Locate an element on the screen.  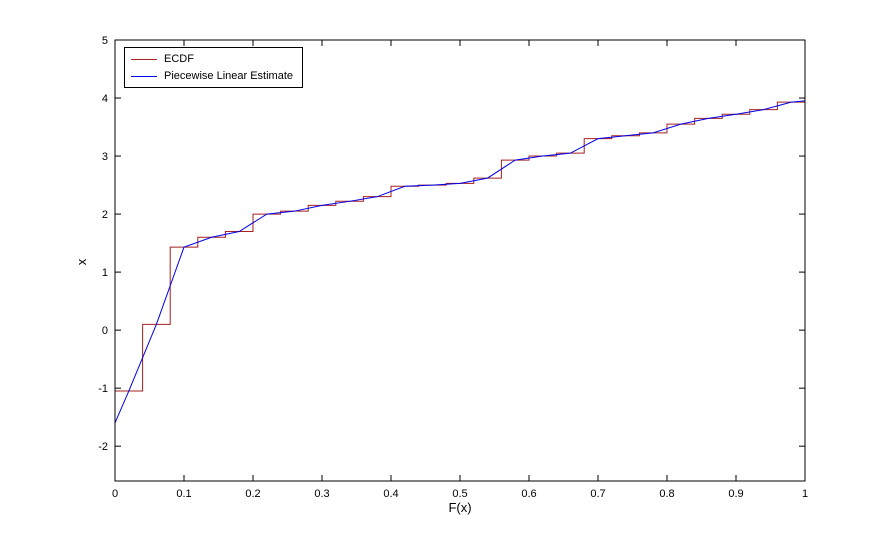
x-tick-label: 0 is located at coordinates (115, 494).